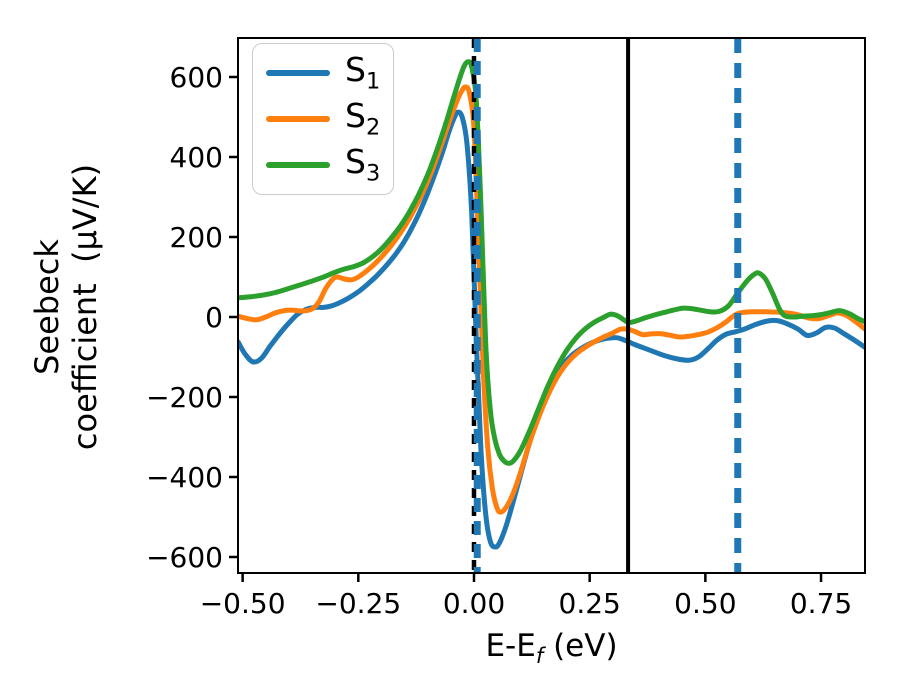 This screenshot has width=900, height=700. Describe the element at coordinates (705, 603) in the screenshot. I see `x-tick-label: 0.50` at that location.